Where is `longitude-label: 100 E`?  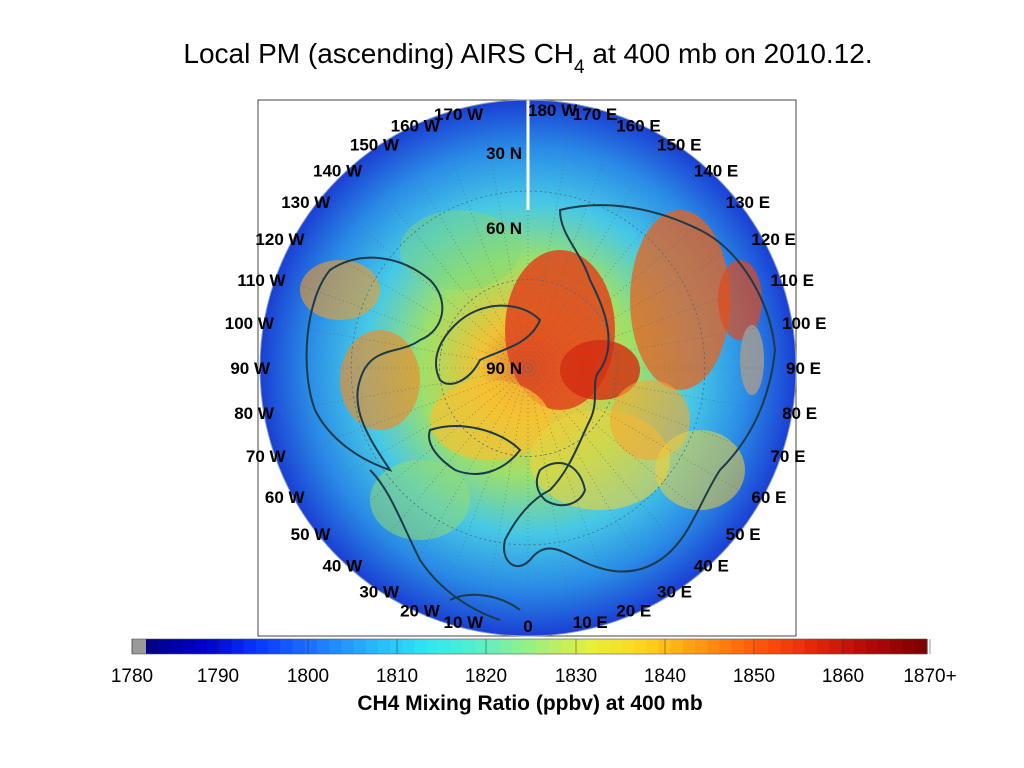
longitude-label: 100 E is located at coordinates (804, 323).